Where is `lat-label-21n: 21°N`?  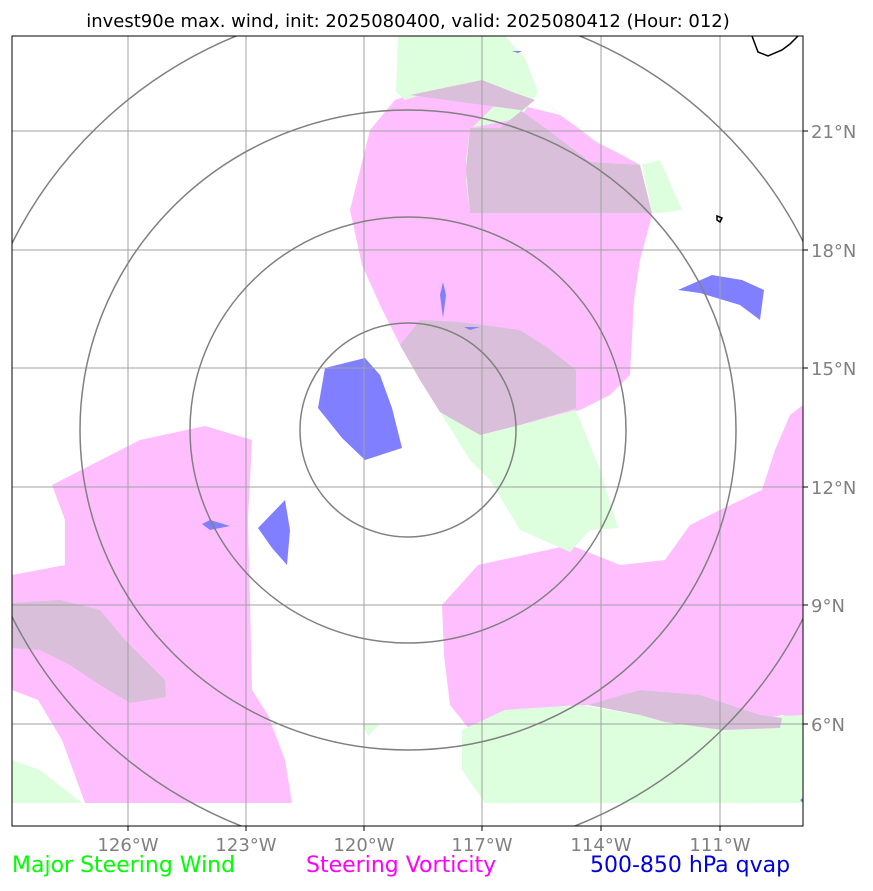 lat-label-21n: 21°N is located at coordinates (833, 132).